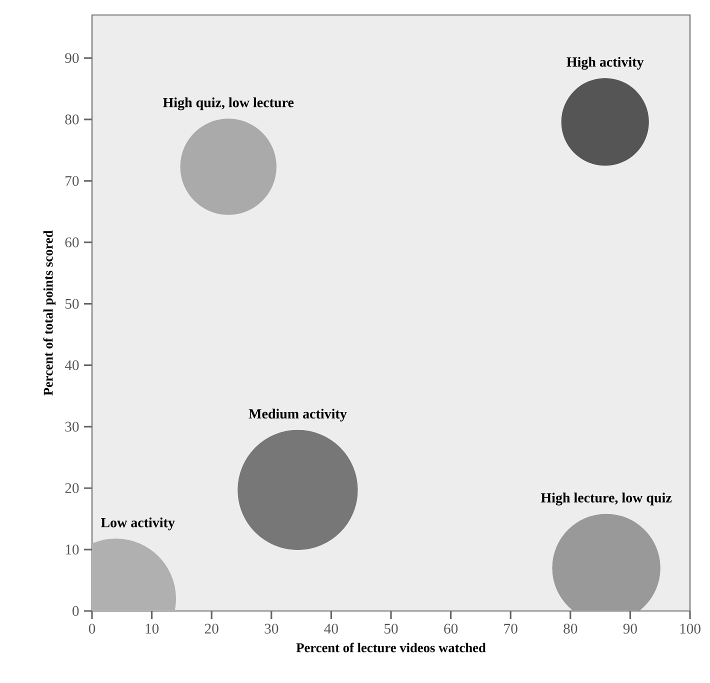 The height and width of the screenshot is (683, 710). I want to click on x-tick-label: 10, so click(152, 629).